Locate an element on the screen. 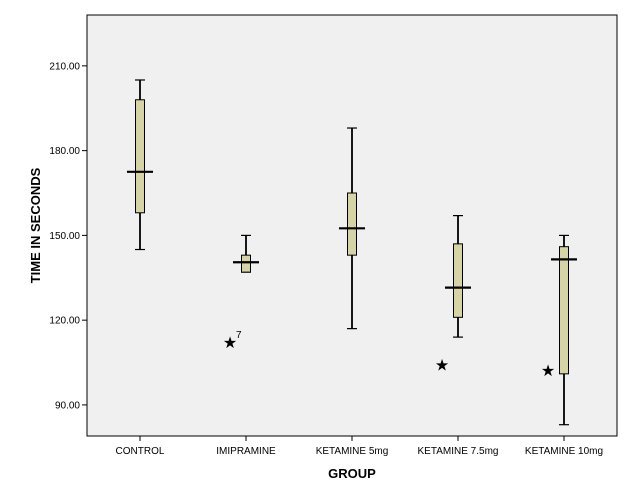 This screenshot has width=627, height=493. box-ketamine-5mg is located at coordinates (352, 228).